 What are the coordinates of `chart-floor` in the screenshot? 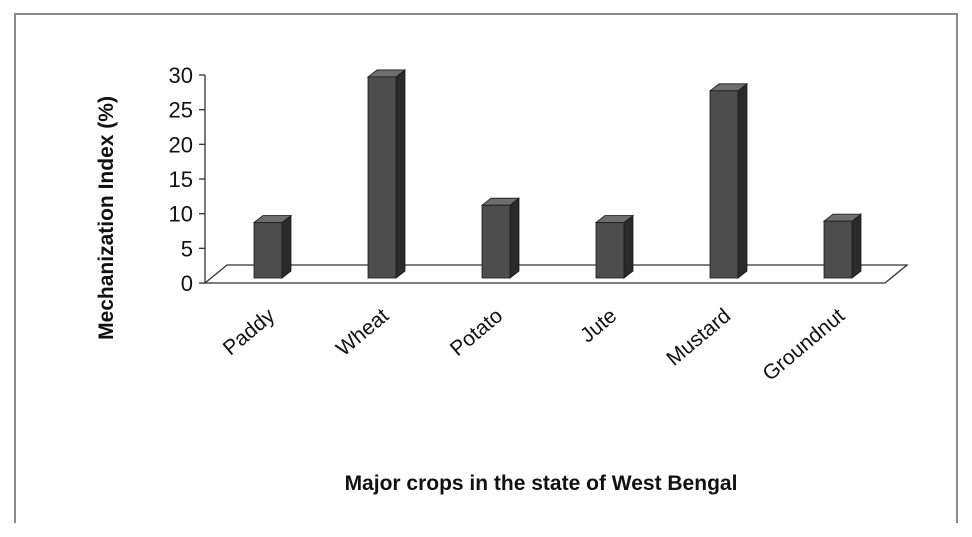 It's located at (556, 274).